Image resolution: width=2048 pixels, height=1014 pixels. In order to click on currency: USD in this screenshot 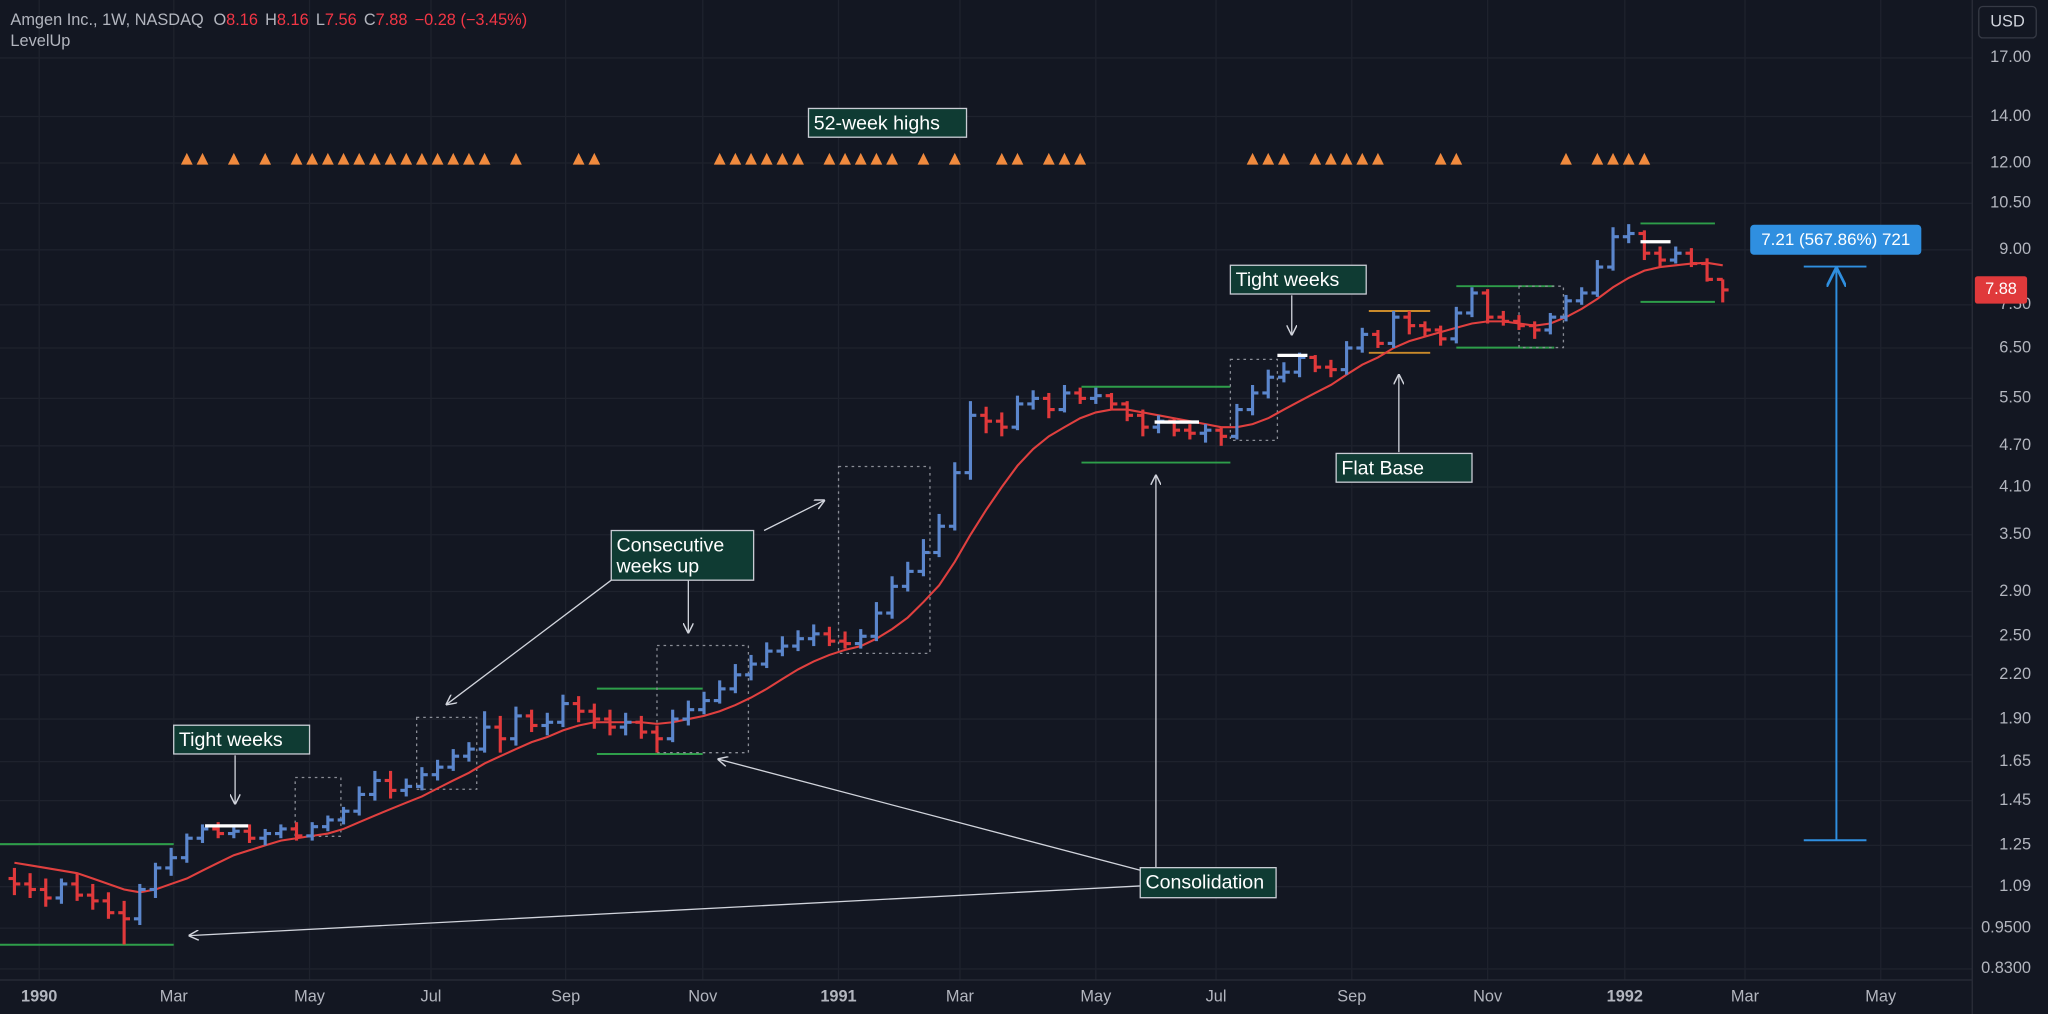, I will do `click(2007, 22)`.